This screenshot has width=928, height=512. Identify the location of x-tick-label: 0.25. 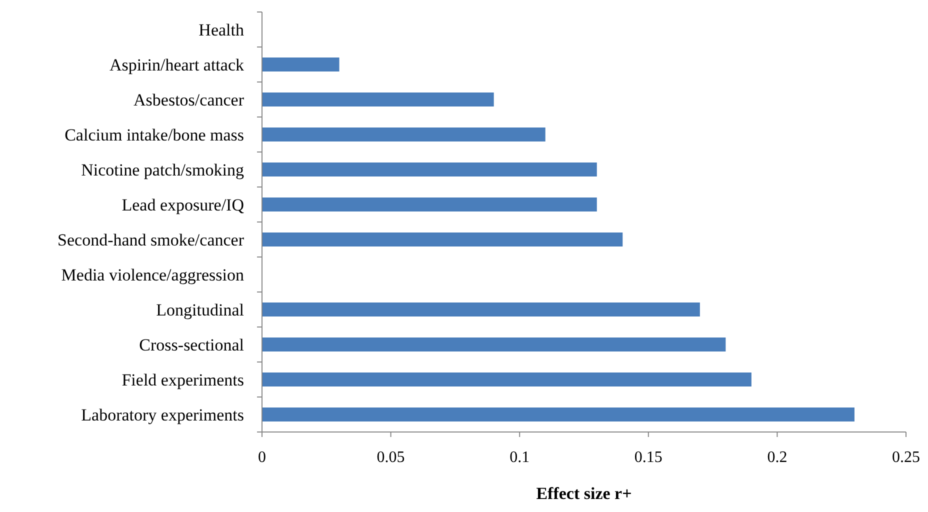
(906, 457).